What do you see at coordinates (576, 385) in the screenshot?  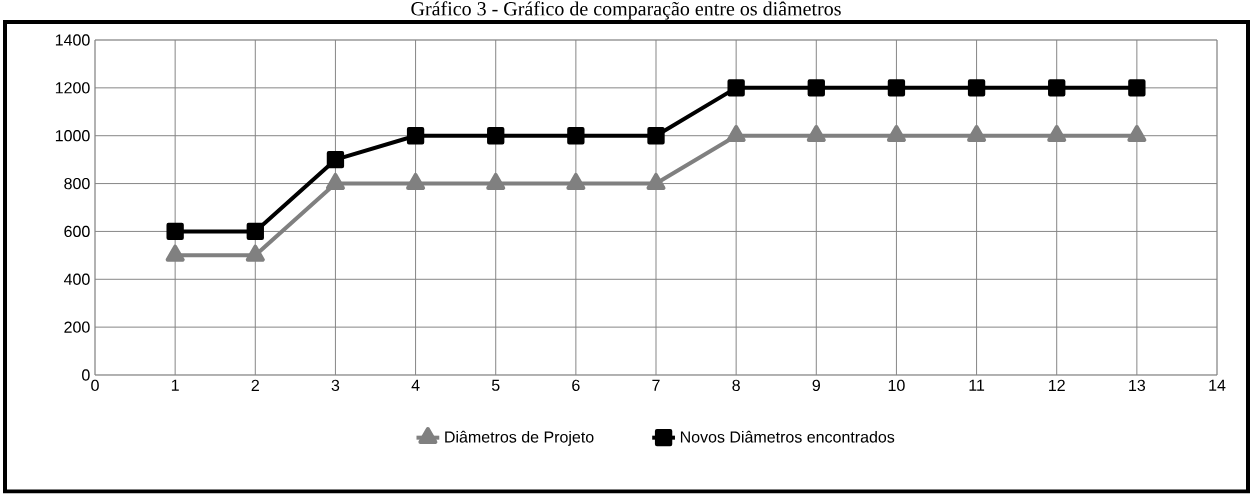 I see `x-tick-label: 6` at bounding box center [576, 385].